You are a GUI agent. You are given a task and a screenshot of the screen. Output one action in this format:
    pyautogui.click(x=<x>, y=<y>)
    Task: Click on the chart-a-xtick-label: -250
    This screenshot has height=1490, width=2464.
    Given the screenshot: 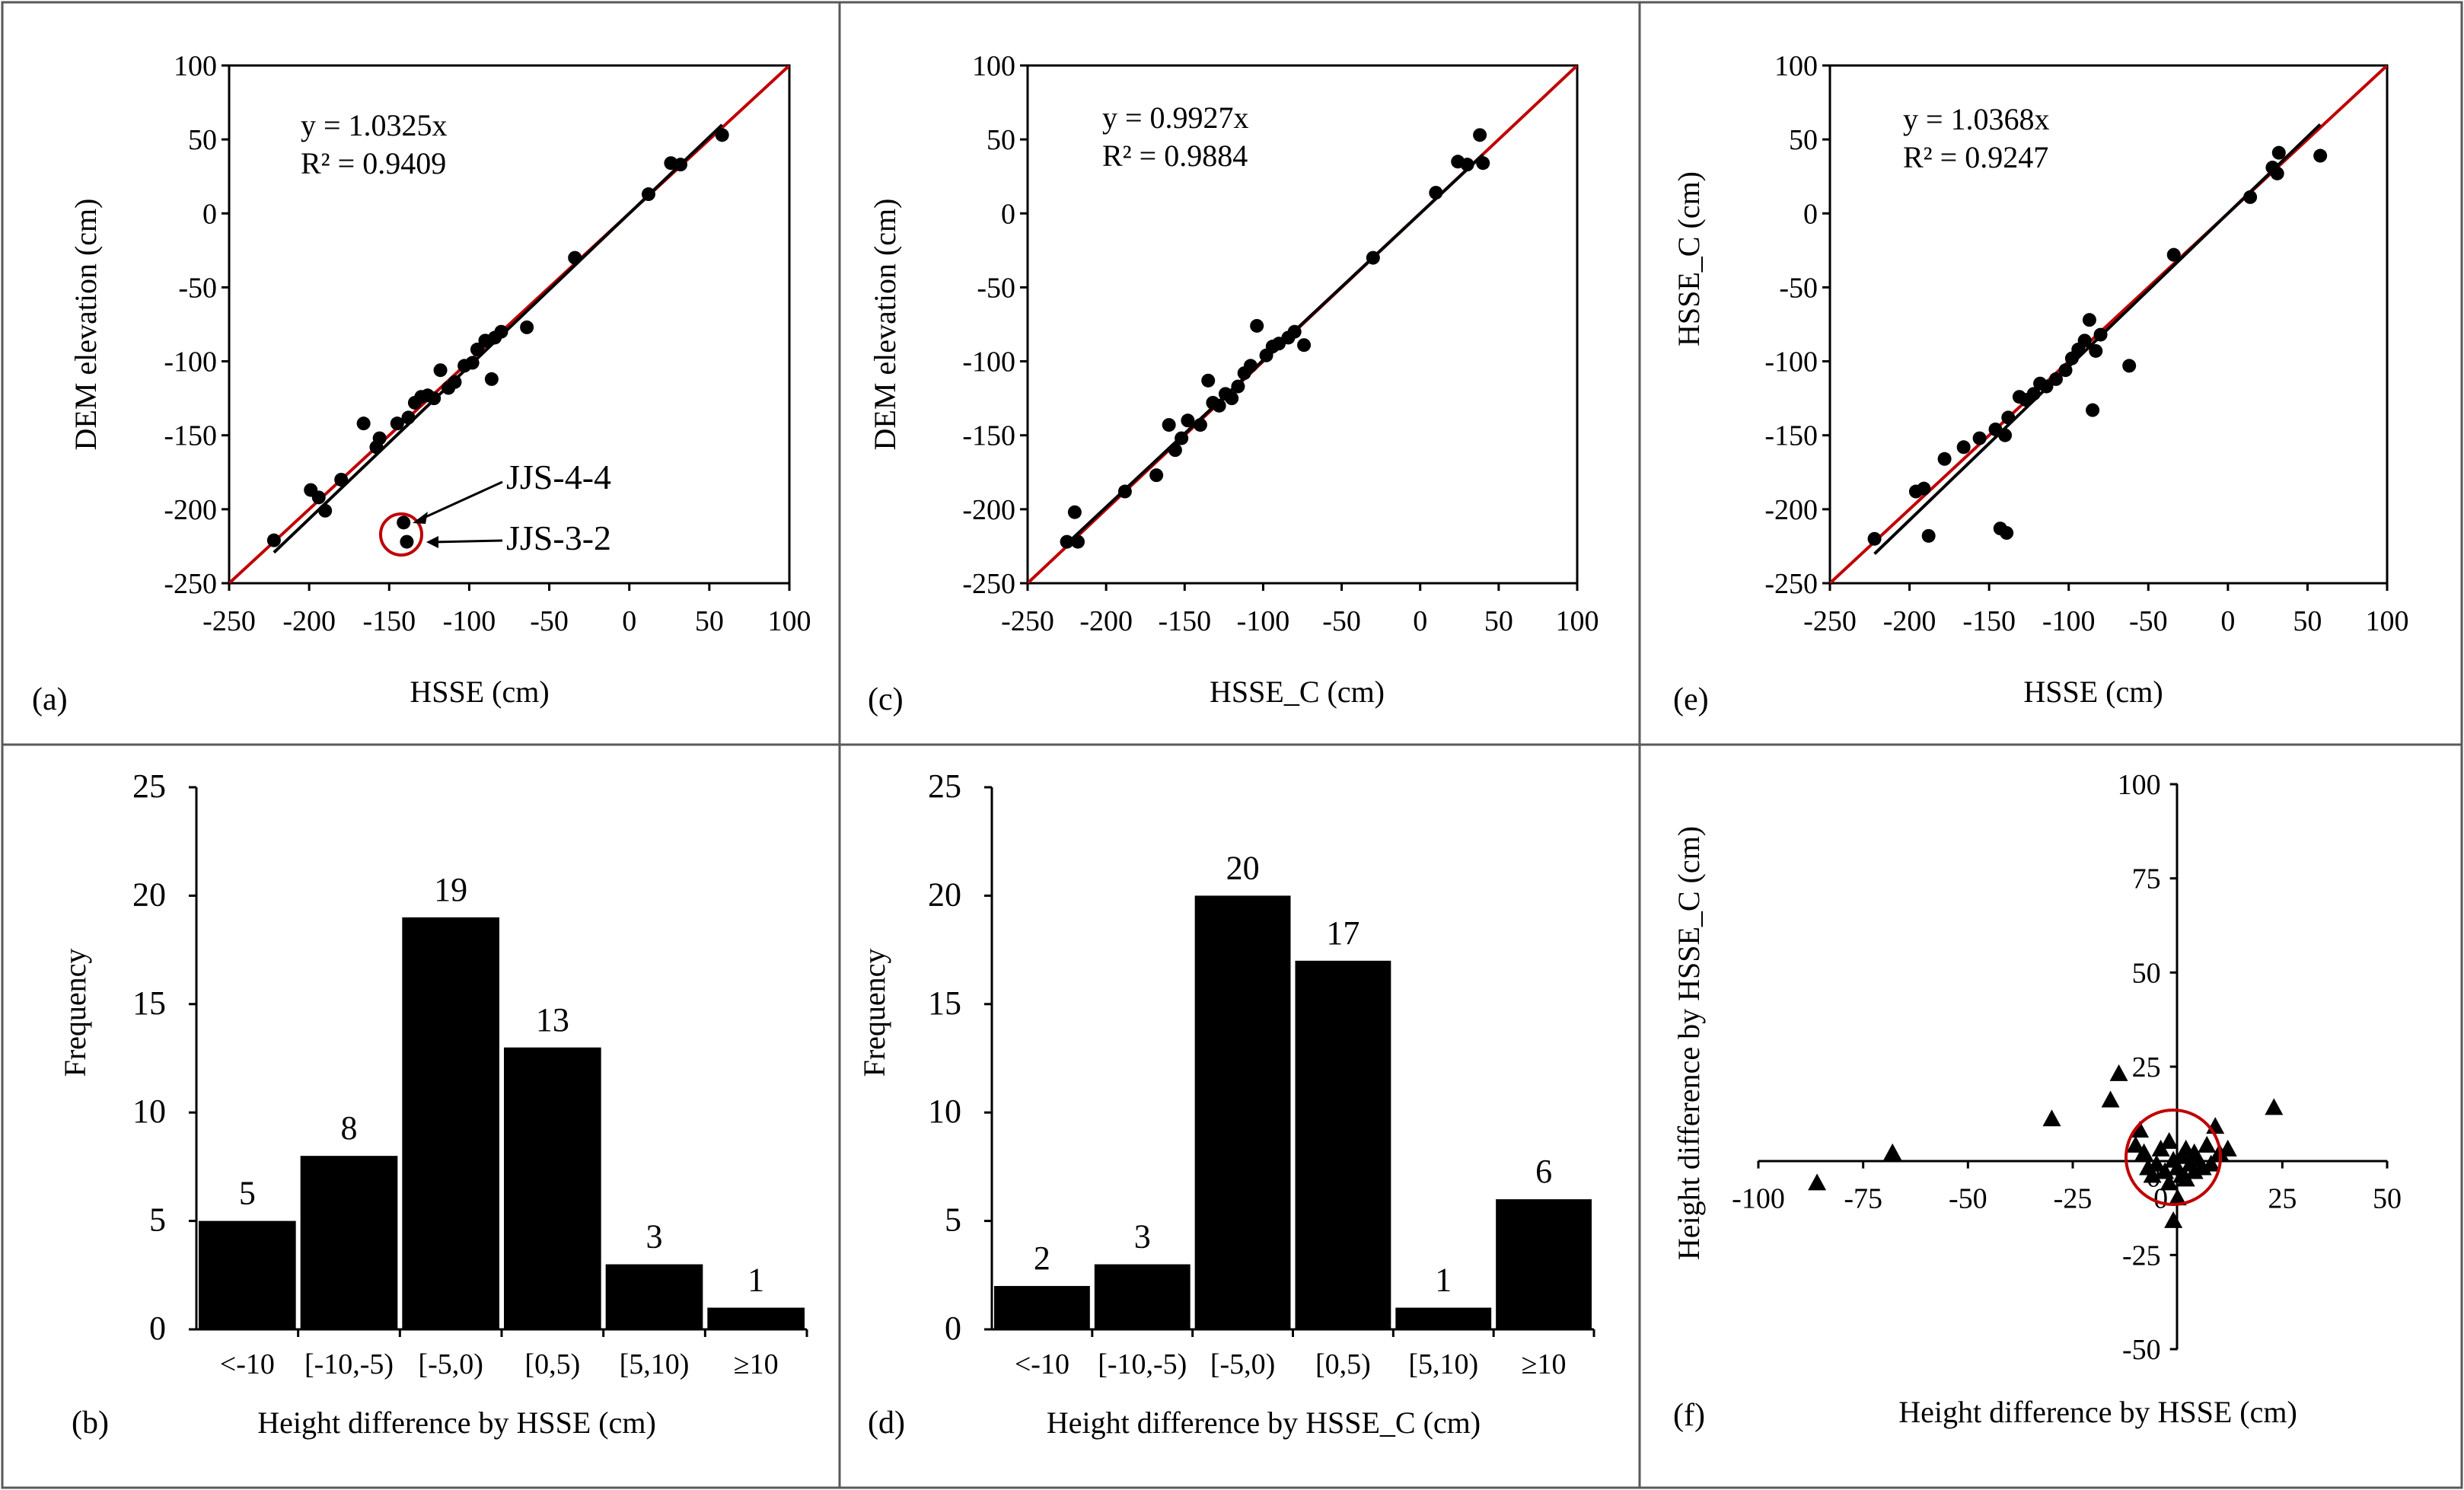 What is the action you would take?
    pyautogui.click(x=229, y=621)
    